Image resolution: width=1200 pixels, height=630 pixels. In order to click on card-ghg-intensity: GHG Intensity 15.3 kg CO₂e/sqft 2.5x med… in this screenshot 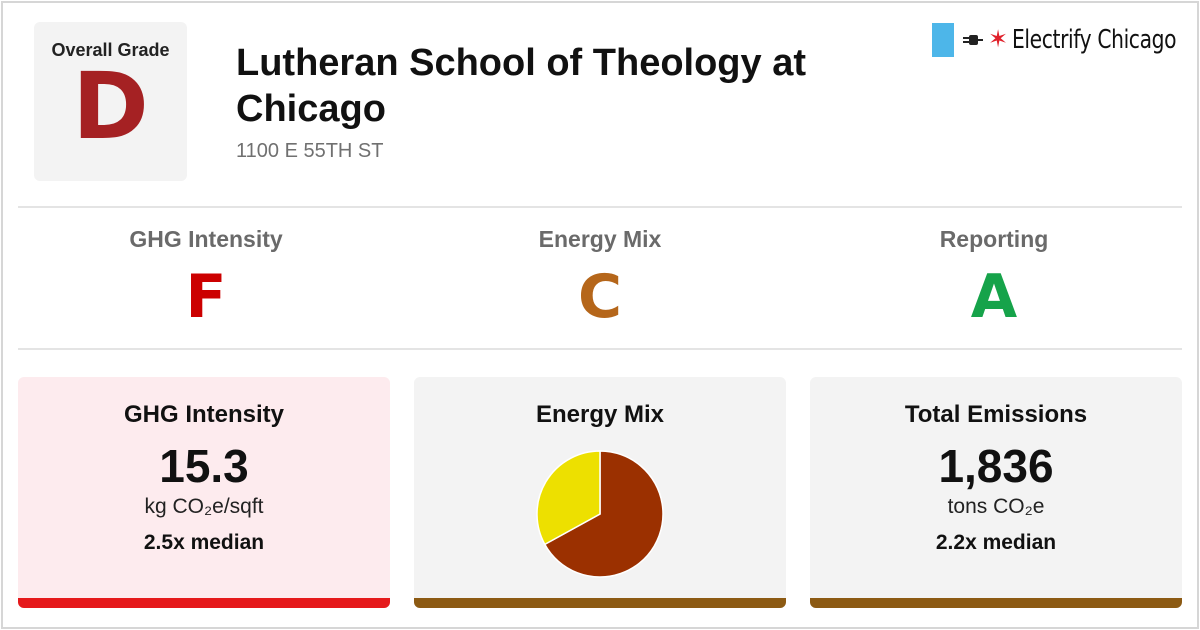, I will do `click(204, 492)`.